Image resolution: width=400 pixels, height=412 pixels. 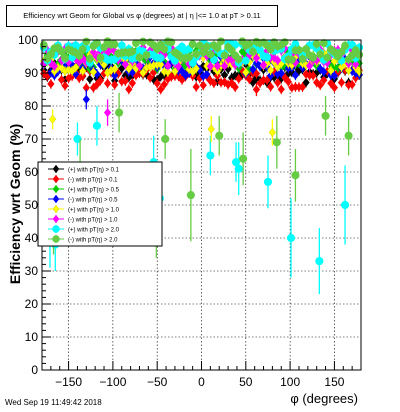 What do you see at coordinates (324, 398) in the screenshot?
I see `x-axis-label: φ (degrees)` at bounding box center [324, 398].